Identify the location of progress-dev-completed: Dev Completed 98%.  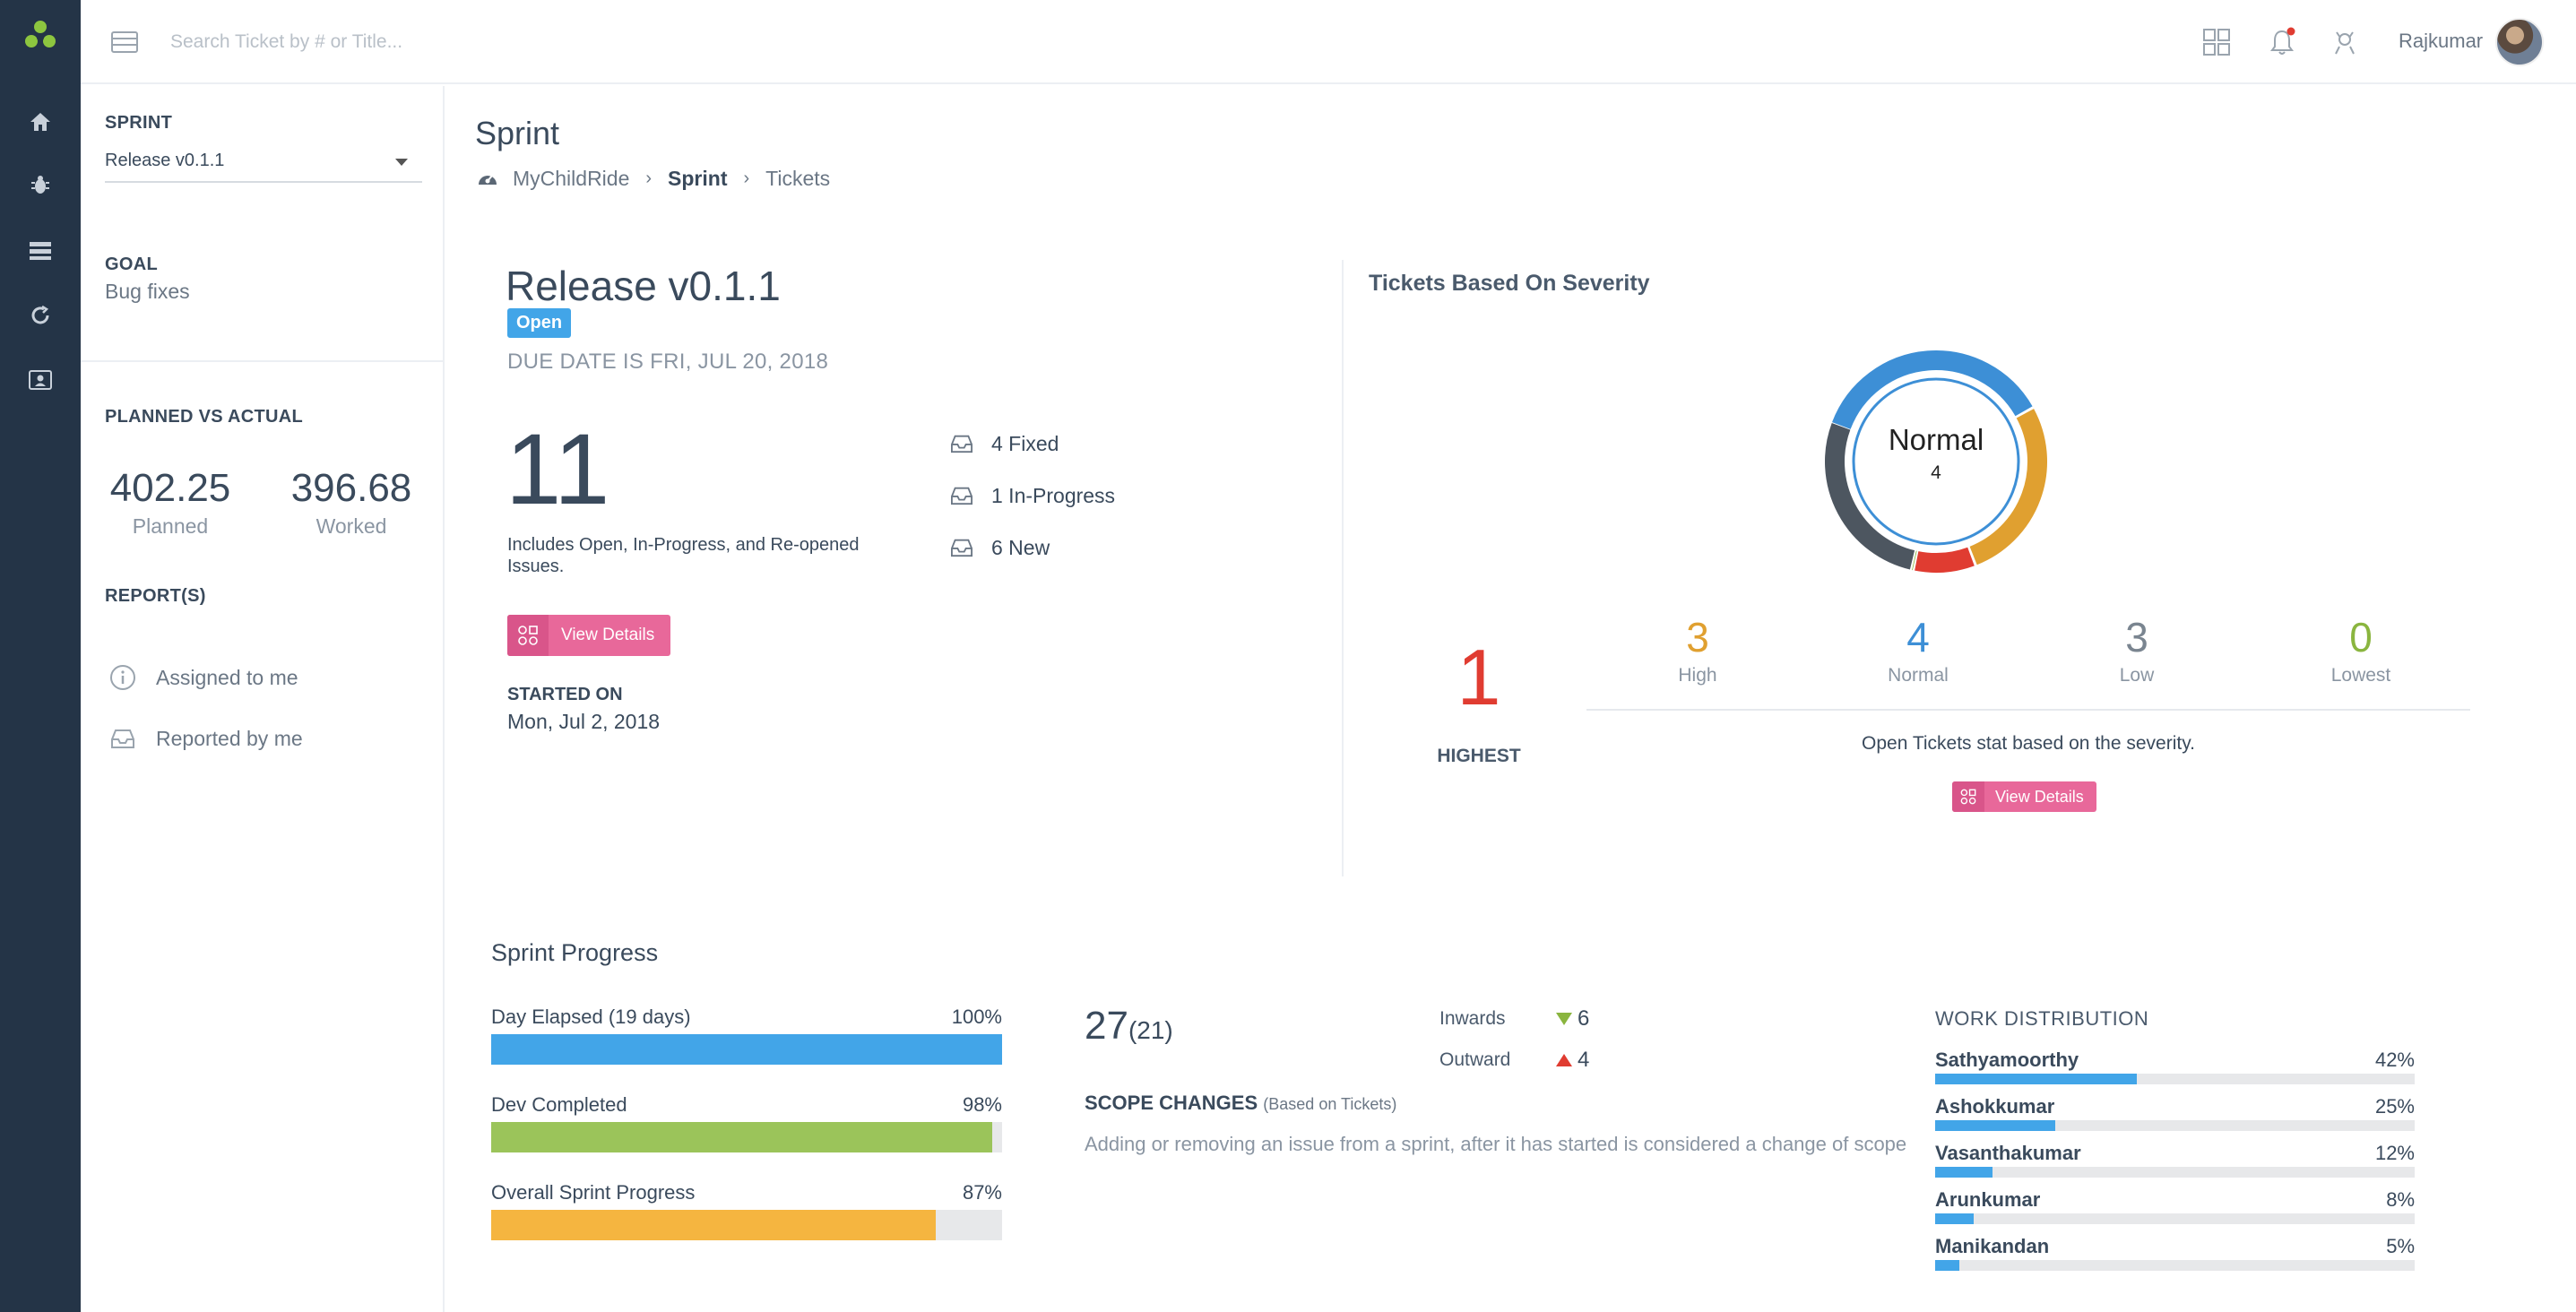
(746, 1122).